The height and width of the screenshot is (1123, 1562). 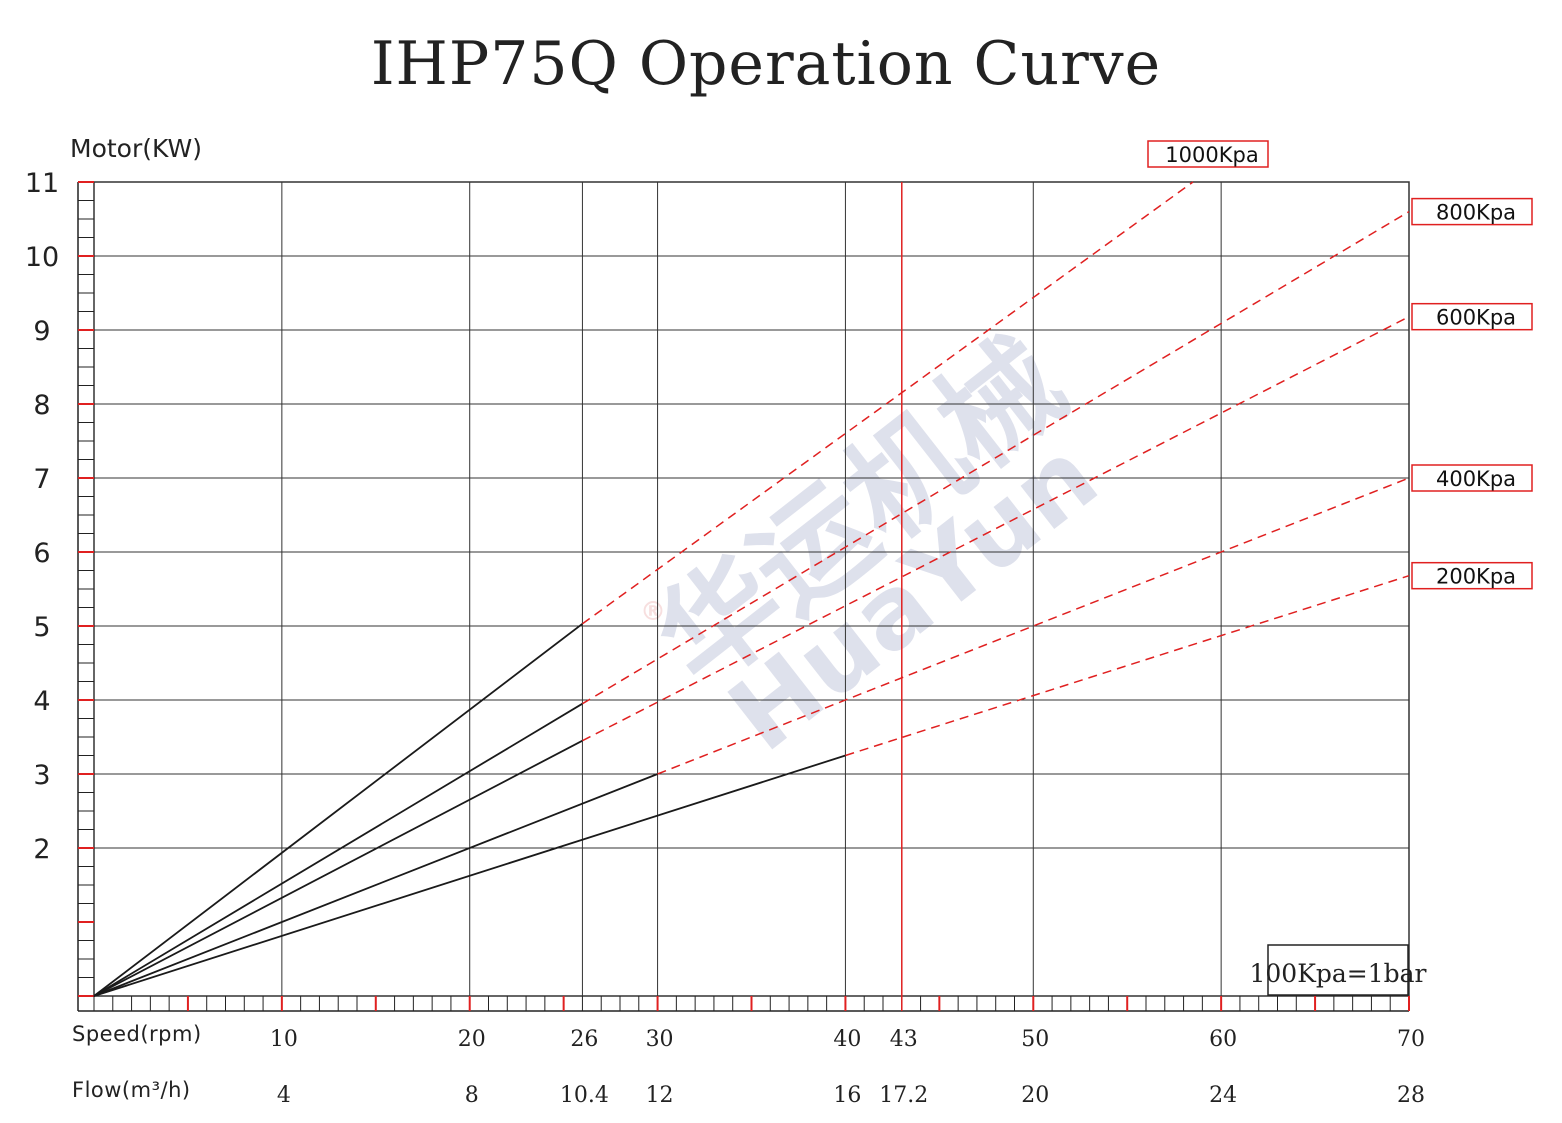 I want to click on y-tick-labels: 2 3 4 5 6 7 8 9 10 11, so click(x=42, y=516).